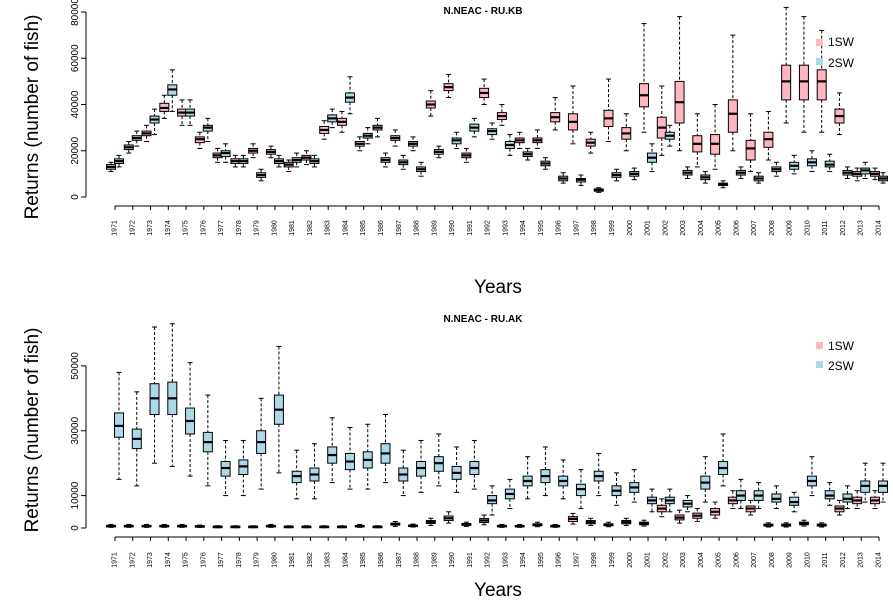 The width and height of the screenshot is (893, 601). Describe the element at coordinates (75, 13) in the screenshot. I see `y-tick-label: 80000` at that location.